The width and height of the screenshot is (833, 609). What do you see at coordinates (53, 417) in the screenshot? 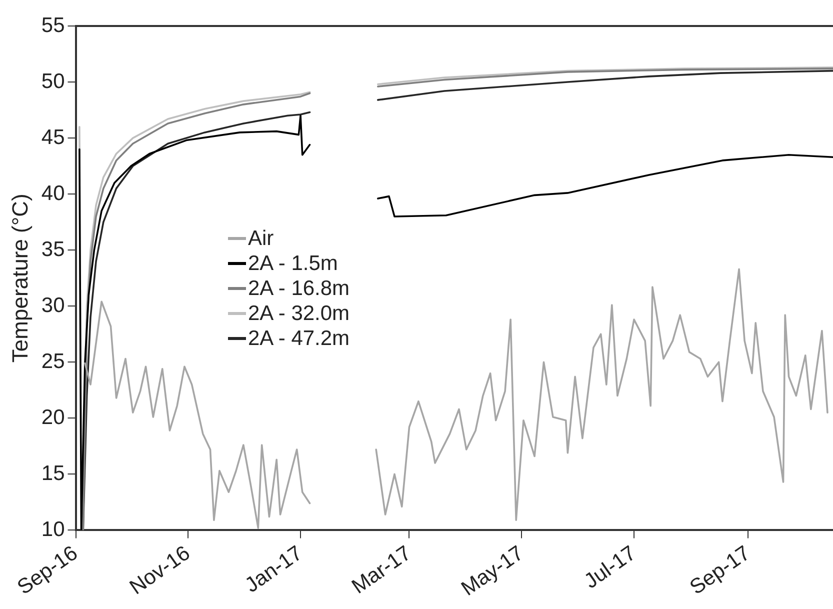
I see `y-tick-label: 20` at bounding box center [53, 417].